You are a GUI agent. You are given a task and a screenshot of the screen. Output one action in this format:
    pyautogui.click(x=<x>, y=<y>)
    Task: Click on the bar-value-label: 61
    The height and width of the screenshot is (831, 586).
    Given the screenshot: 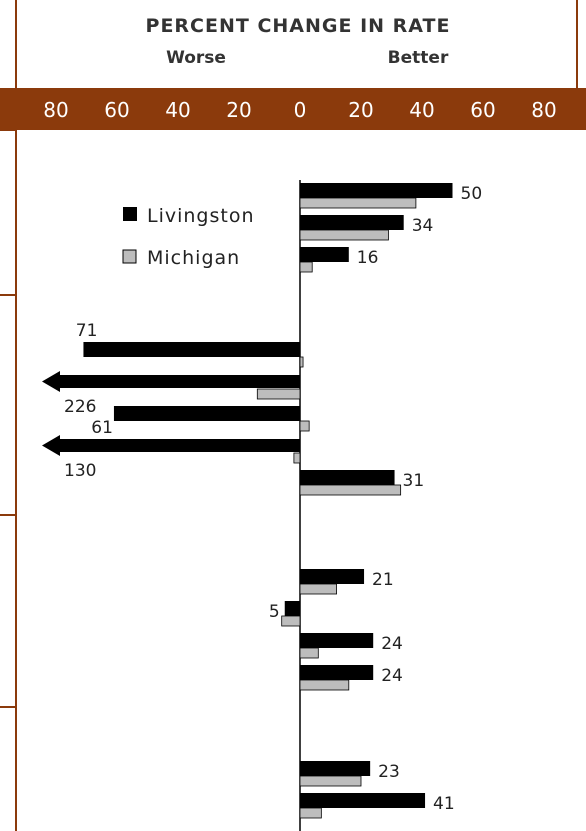 What is the action you would take?
    pyautogui.click(x=102, y=428)
    